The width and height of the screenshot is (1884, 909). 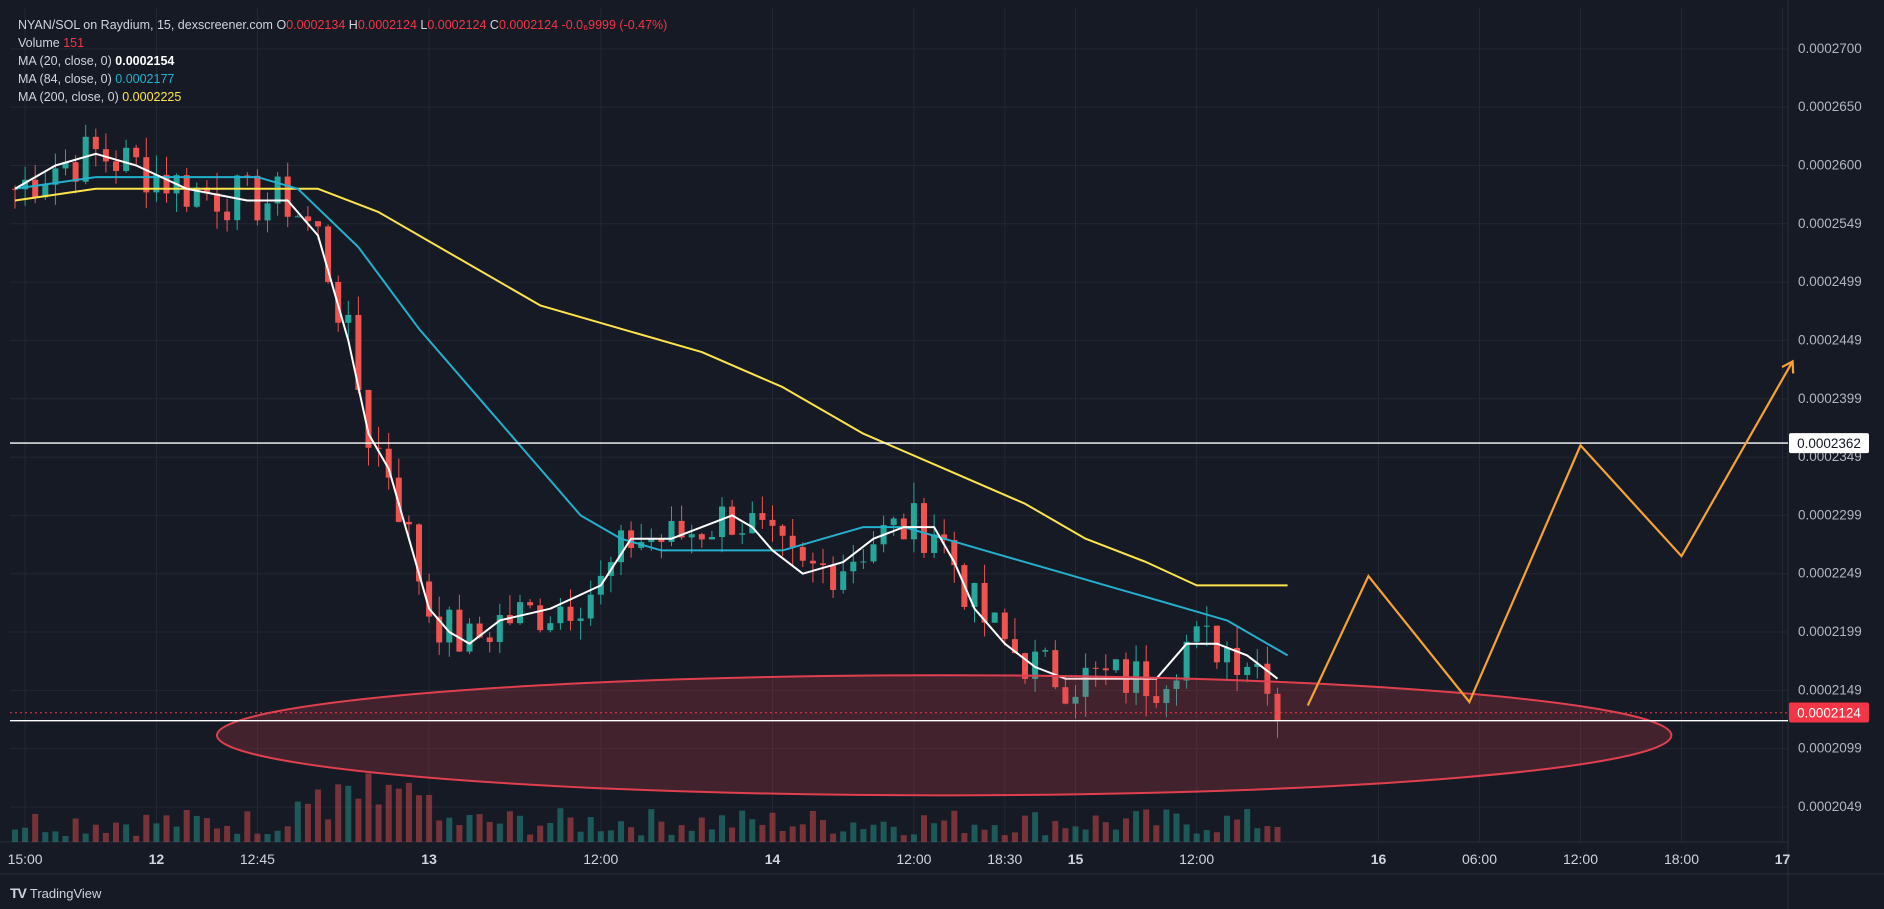 What do you see at coordinates (429, 859) in the screenshot?
I see `time-tick-label: 13` at bounding box center [429, 859].